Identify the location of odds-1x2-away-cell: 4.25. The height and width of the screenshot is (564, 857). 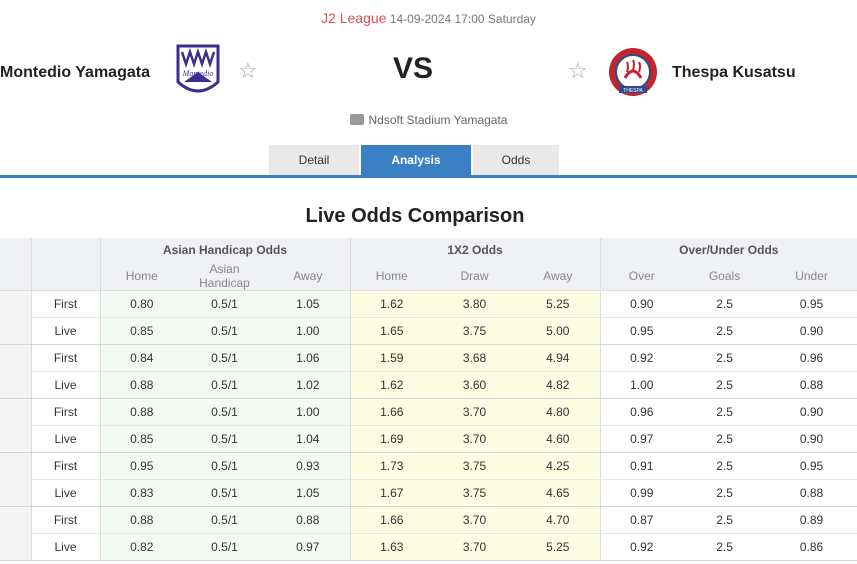
(558, 466).